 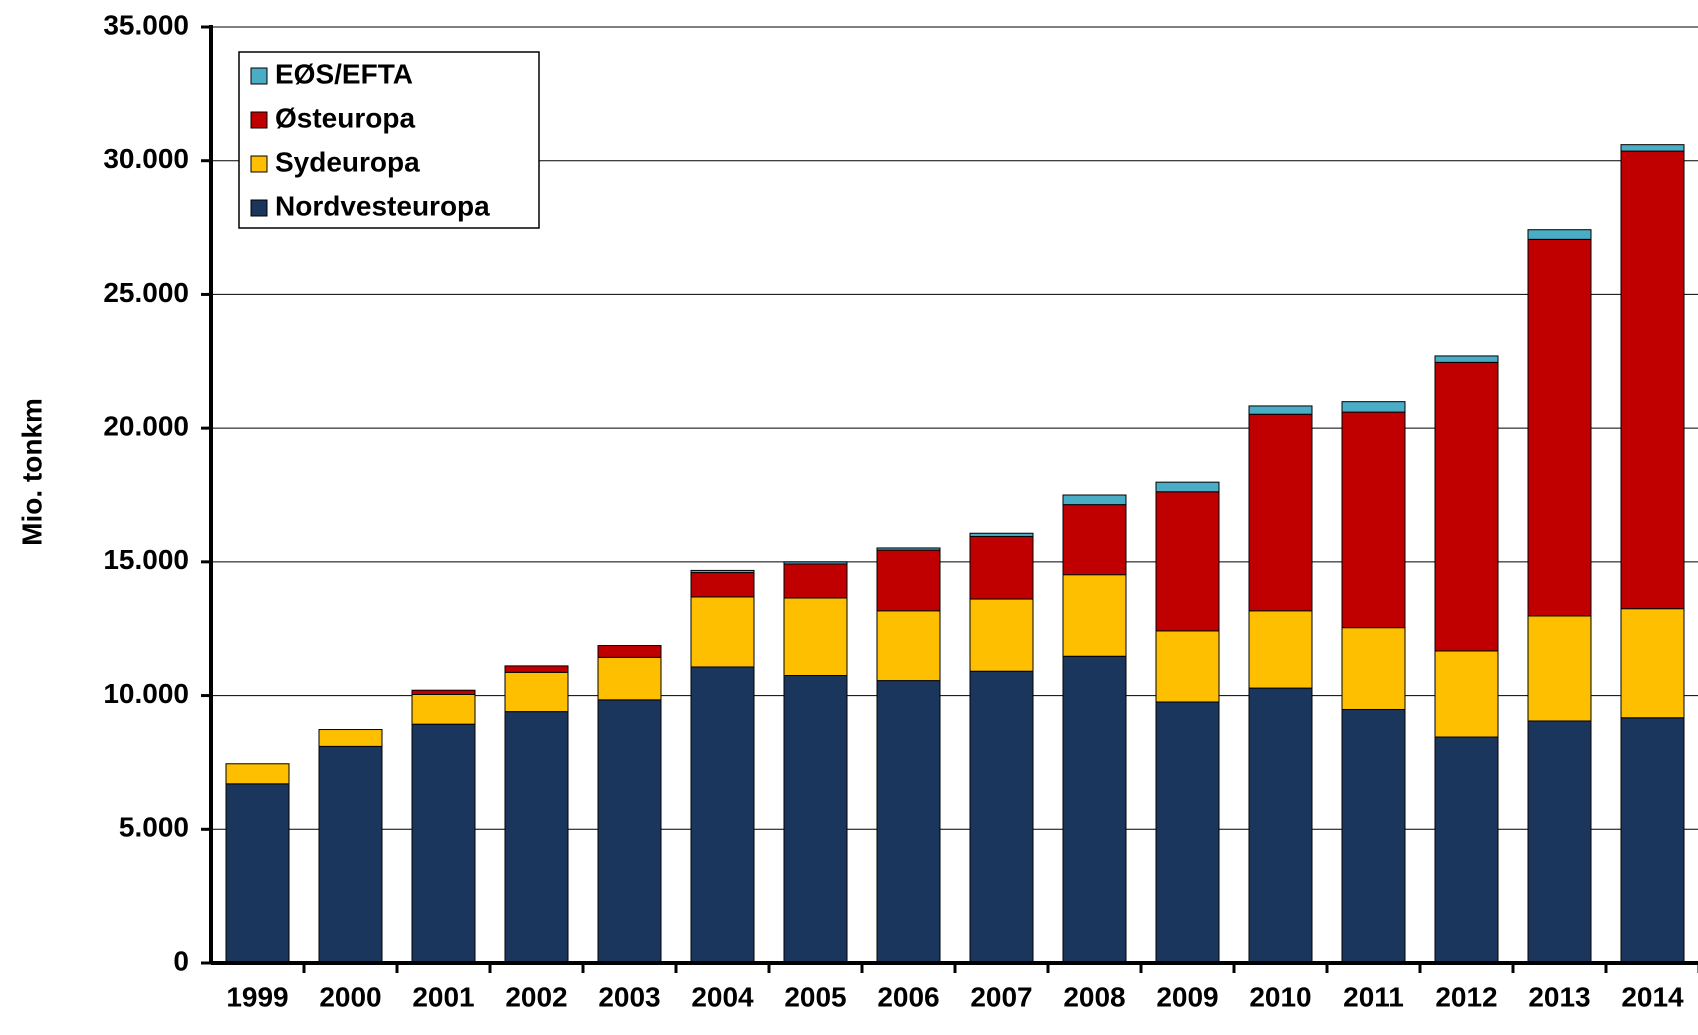 I want to click on x-tick-label: 2005, so click(x=815, y=996).